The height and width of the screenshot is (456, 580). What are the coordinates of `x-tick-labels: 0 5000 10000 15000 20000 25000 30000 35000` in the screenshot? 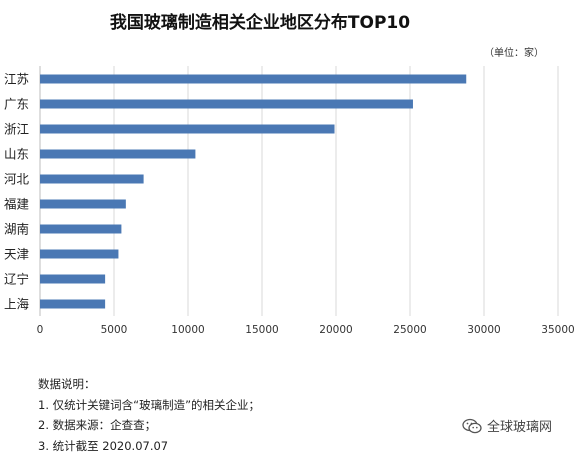 It's located at (306, 330).